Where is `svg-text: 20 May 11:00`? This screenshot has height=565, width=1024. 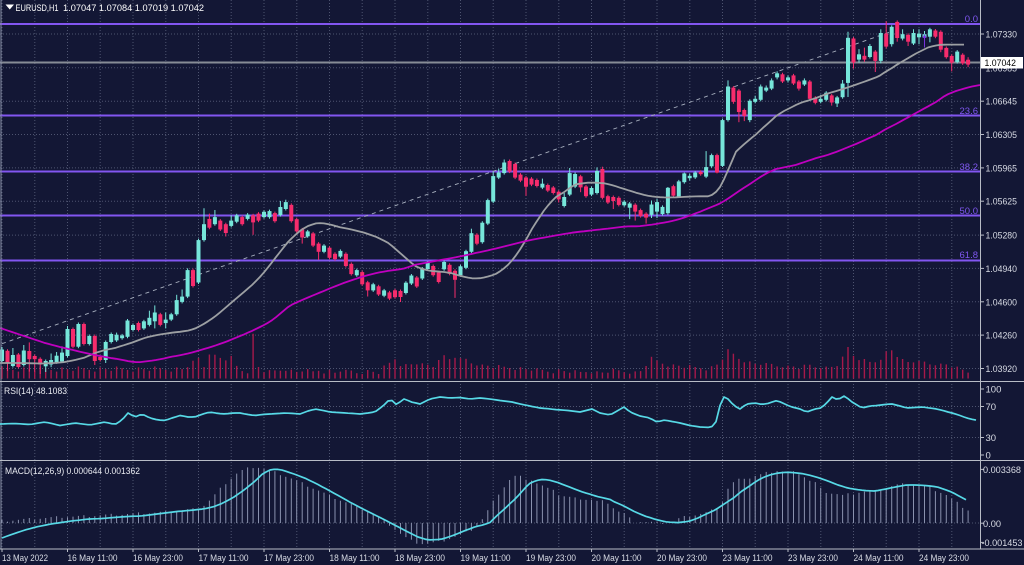
svg-text: 20 May 11:00 is located at coordinates (617, 558).